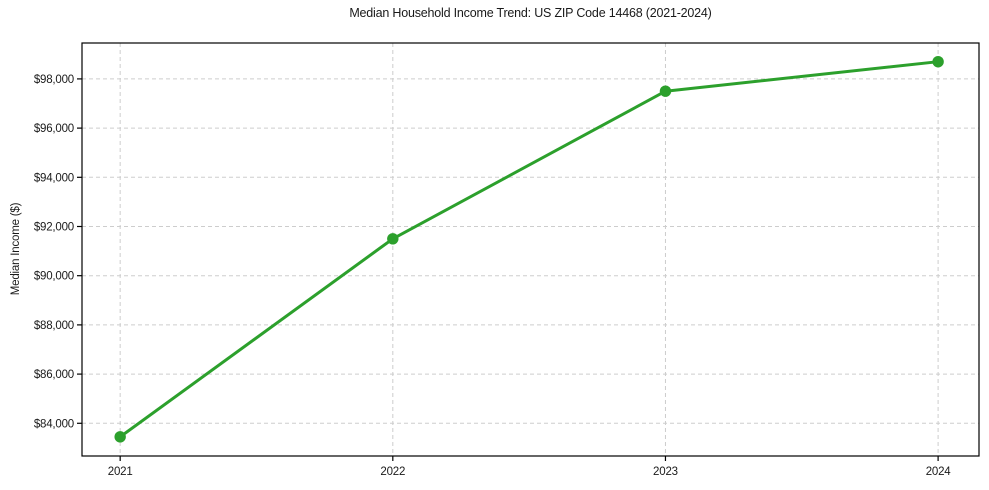 The width and height of the screenshot is (989, 490). I want to click on y-tick-label: $94,000, so click(54, 178).